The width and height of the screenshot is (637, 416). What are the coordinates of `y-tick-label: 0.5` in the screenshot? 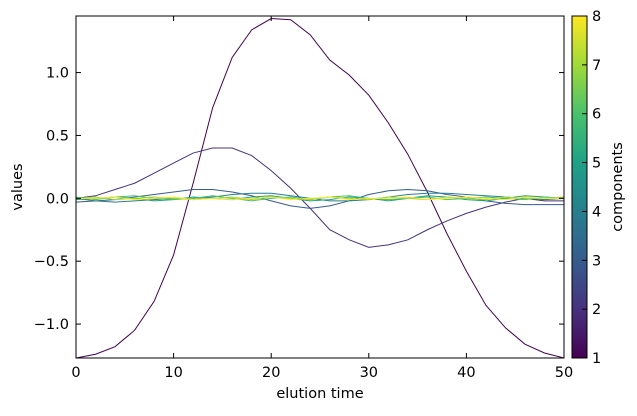 It's located at (57, 136).